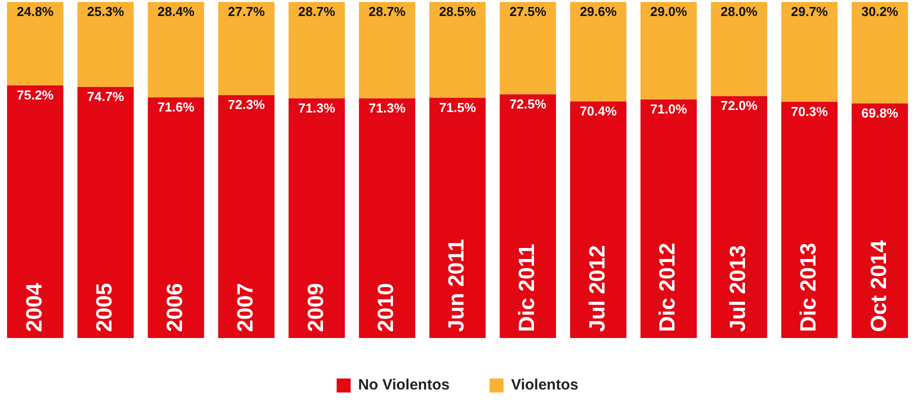 The height and width of the screenshot is (403, 915). Describe the element at coordinates (739, 12) in the screenshot. I see `data-label: 28.0%` at that location.